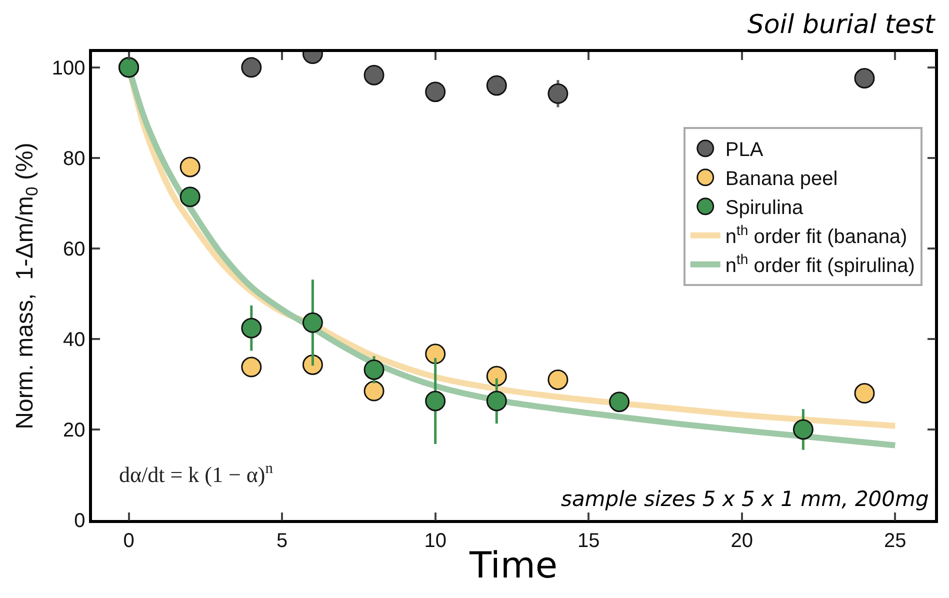  Describe the element at coordinates (282, 541) in the screenshot. I see `x-tick-label: 5` at that location.